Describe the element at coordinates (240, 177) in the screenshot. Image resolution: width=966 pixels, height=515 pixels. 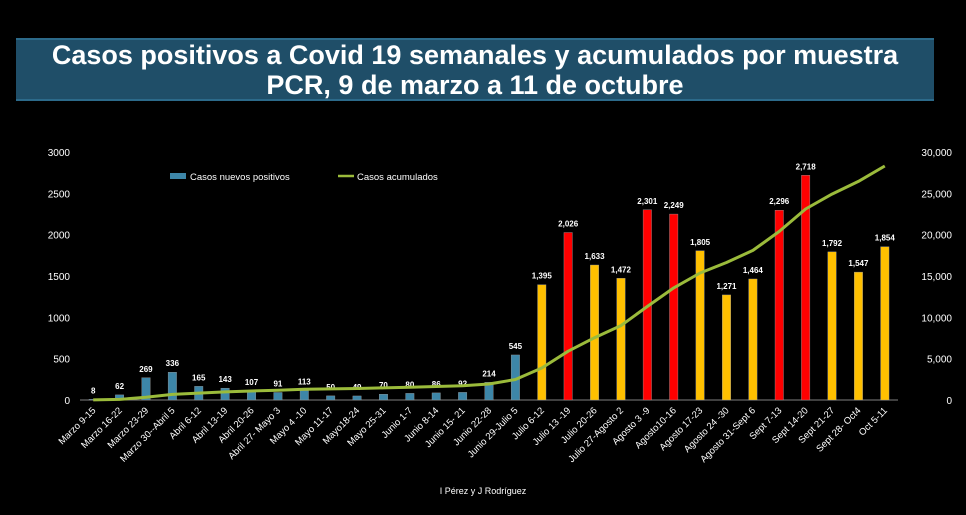
I see `legend-label-bar: Casos nuevos positivos` at that location.